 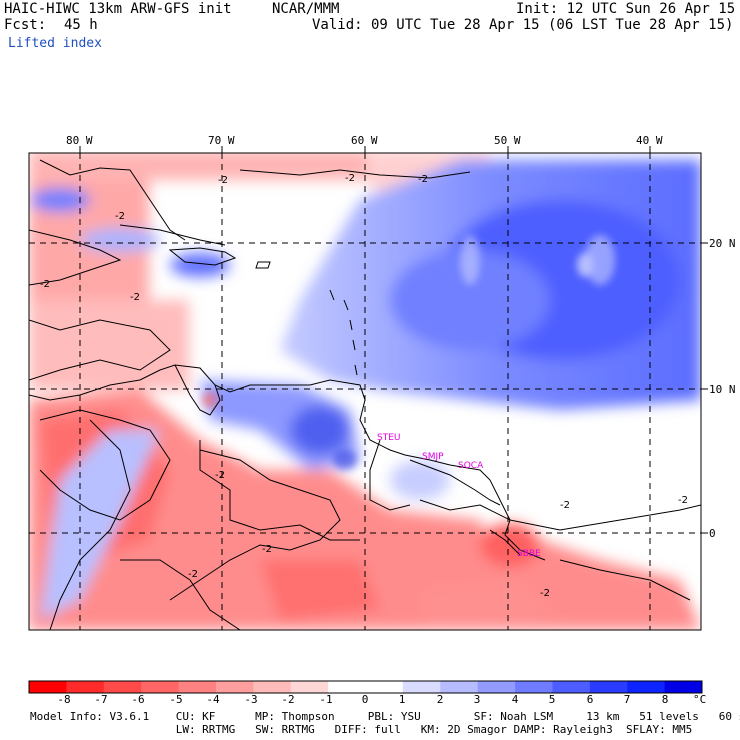 What do you see at coordinates (388, 438) in the screenshot?
I see `station-label: STEU` at bounding box center [388, 438].